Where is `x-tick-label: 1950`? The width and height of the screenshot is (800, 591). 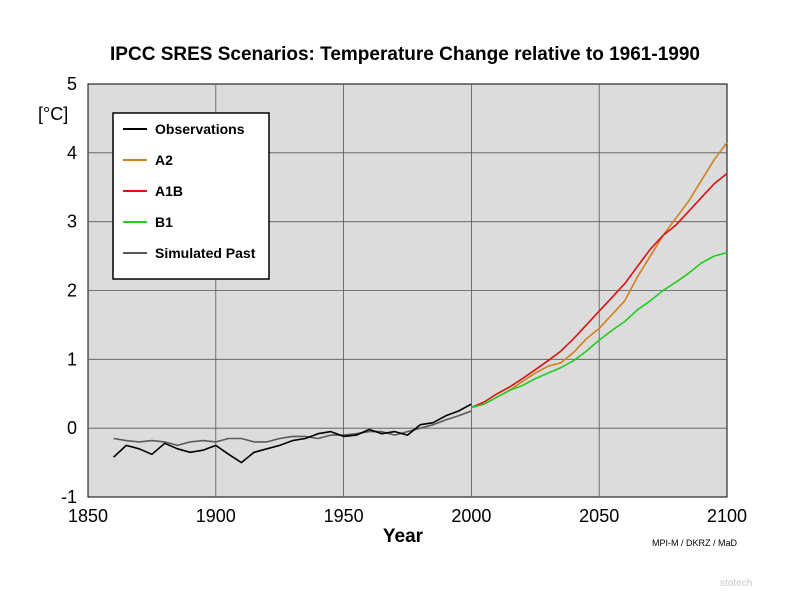 x-tick-label: 1950 is located at coordinates (344, 516).